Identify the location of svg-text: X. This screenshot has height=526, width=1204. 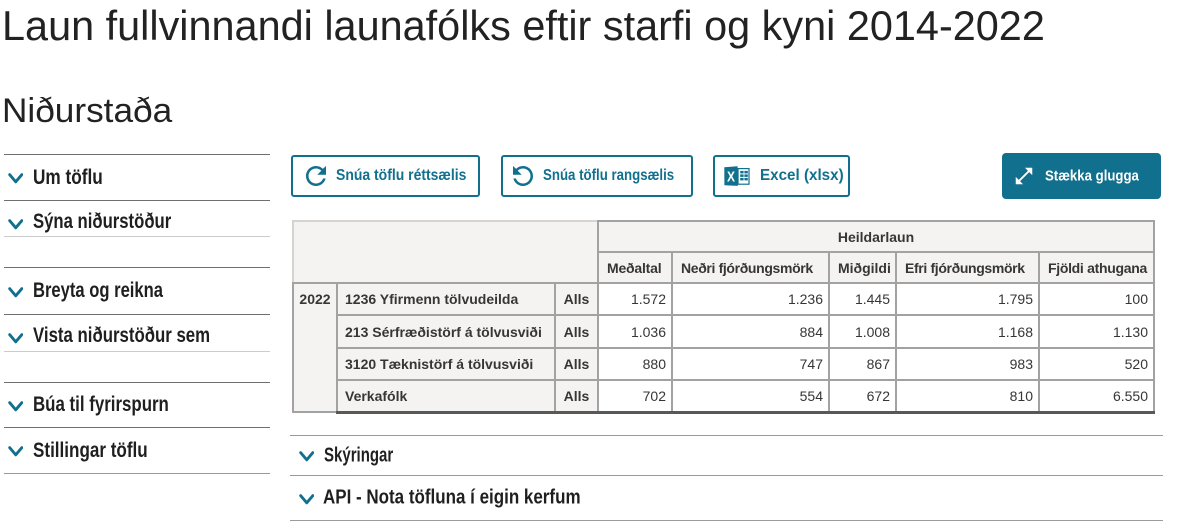
(730, 176).